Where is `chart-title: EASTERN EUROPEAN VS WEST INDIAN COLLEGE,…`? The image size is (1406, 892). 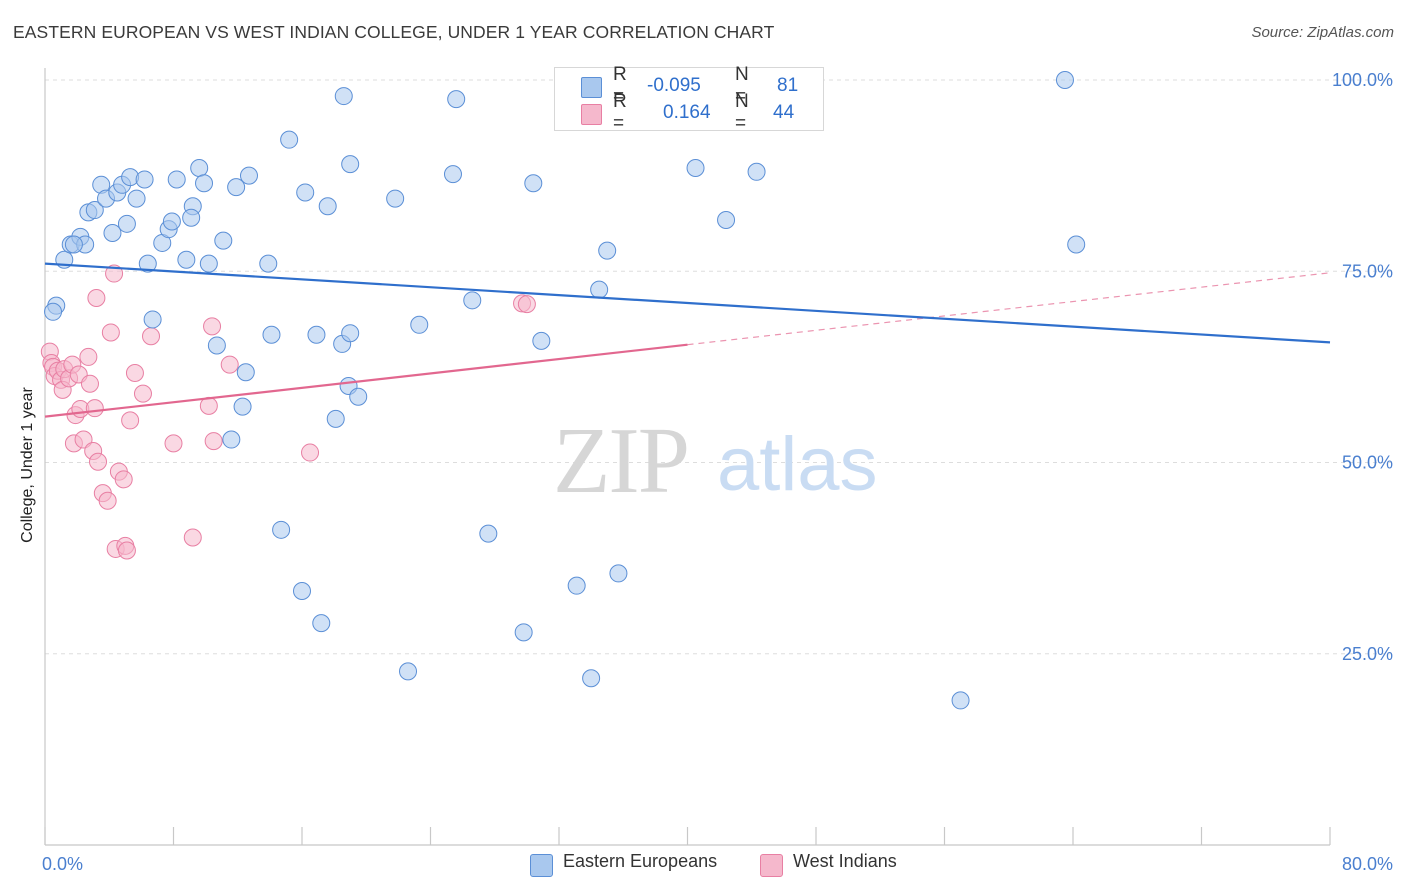 chart-title: EASTERN EUROPEAN VS WEST INDIAN COLLEGE,… is located at coordinates (394, 32).